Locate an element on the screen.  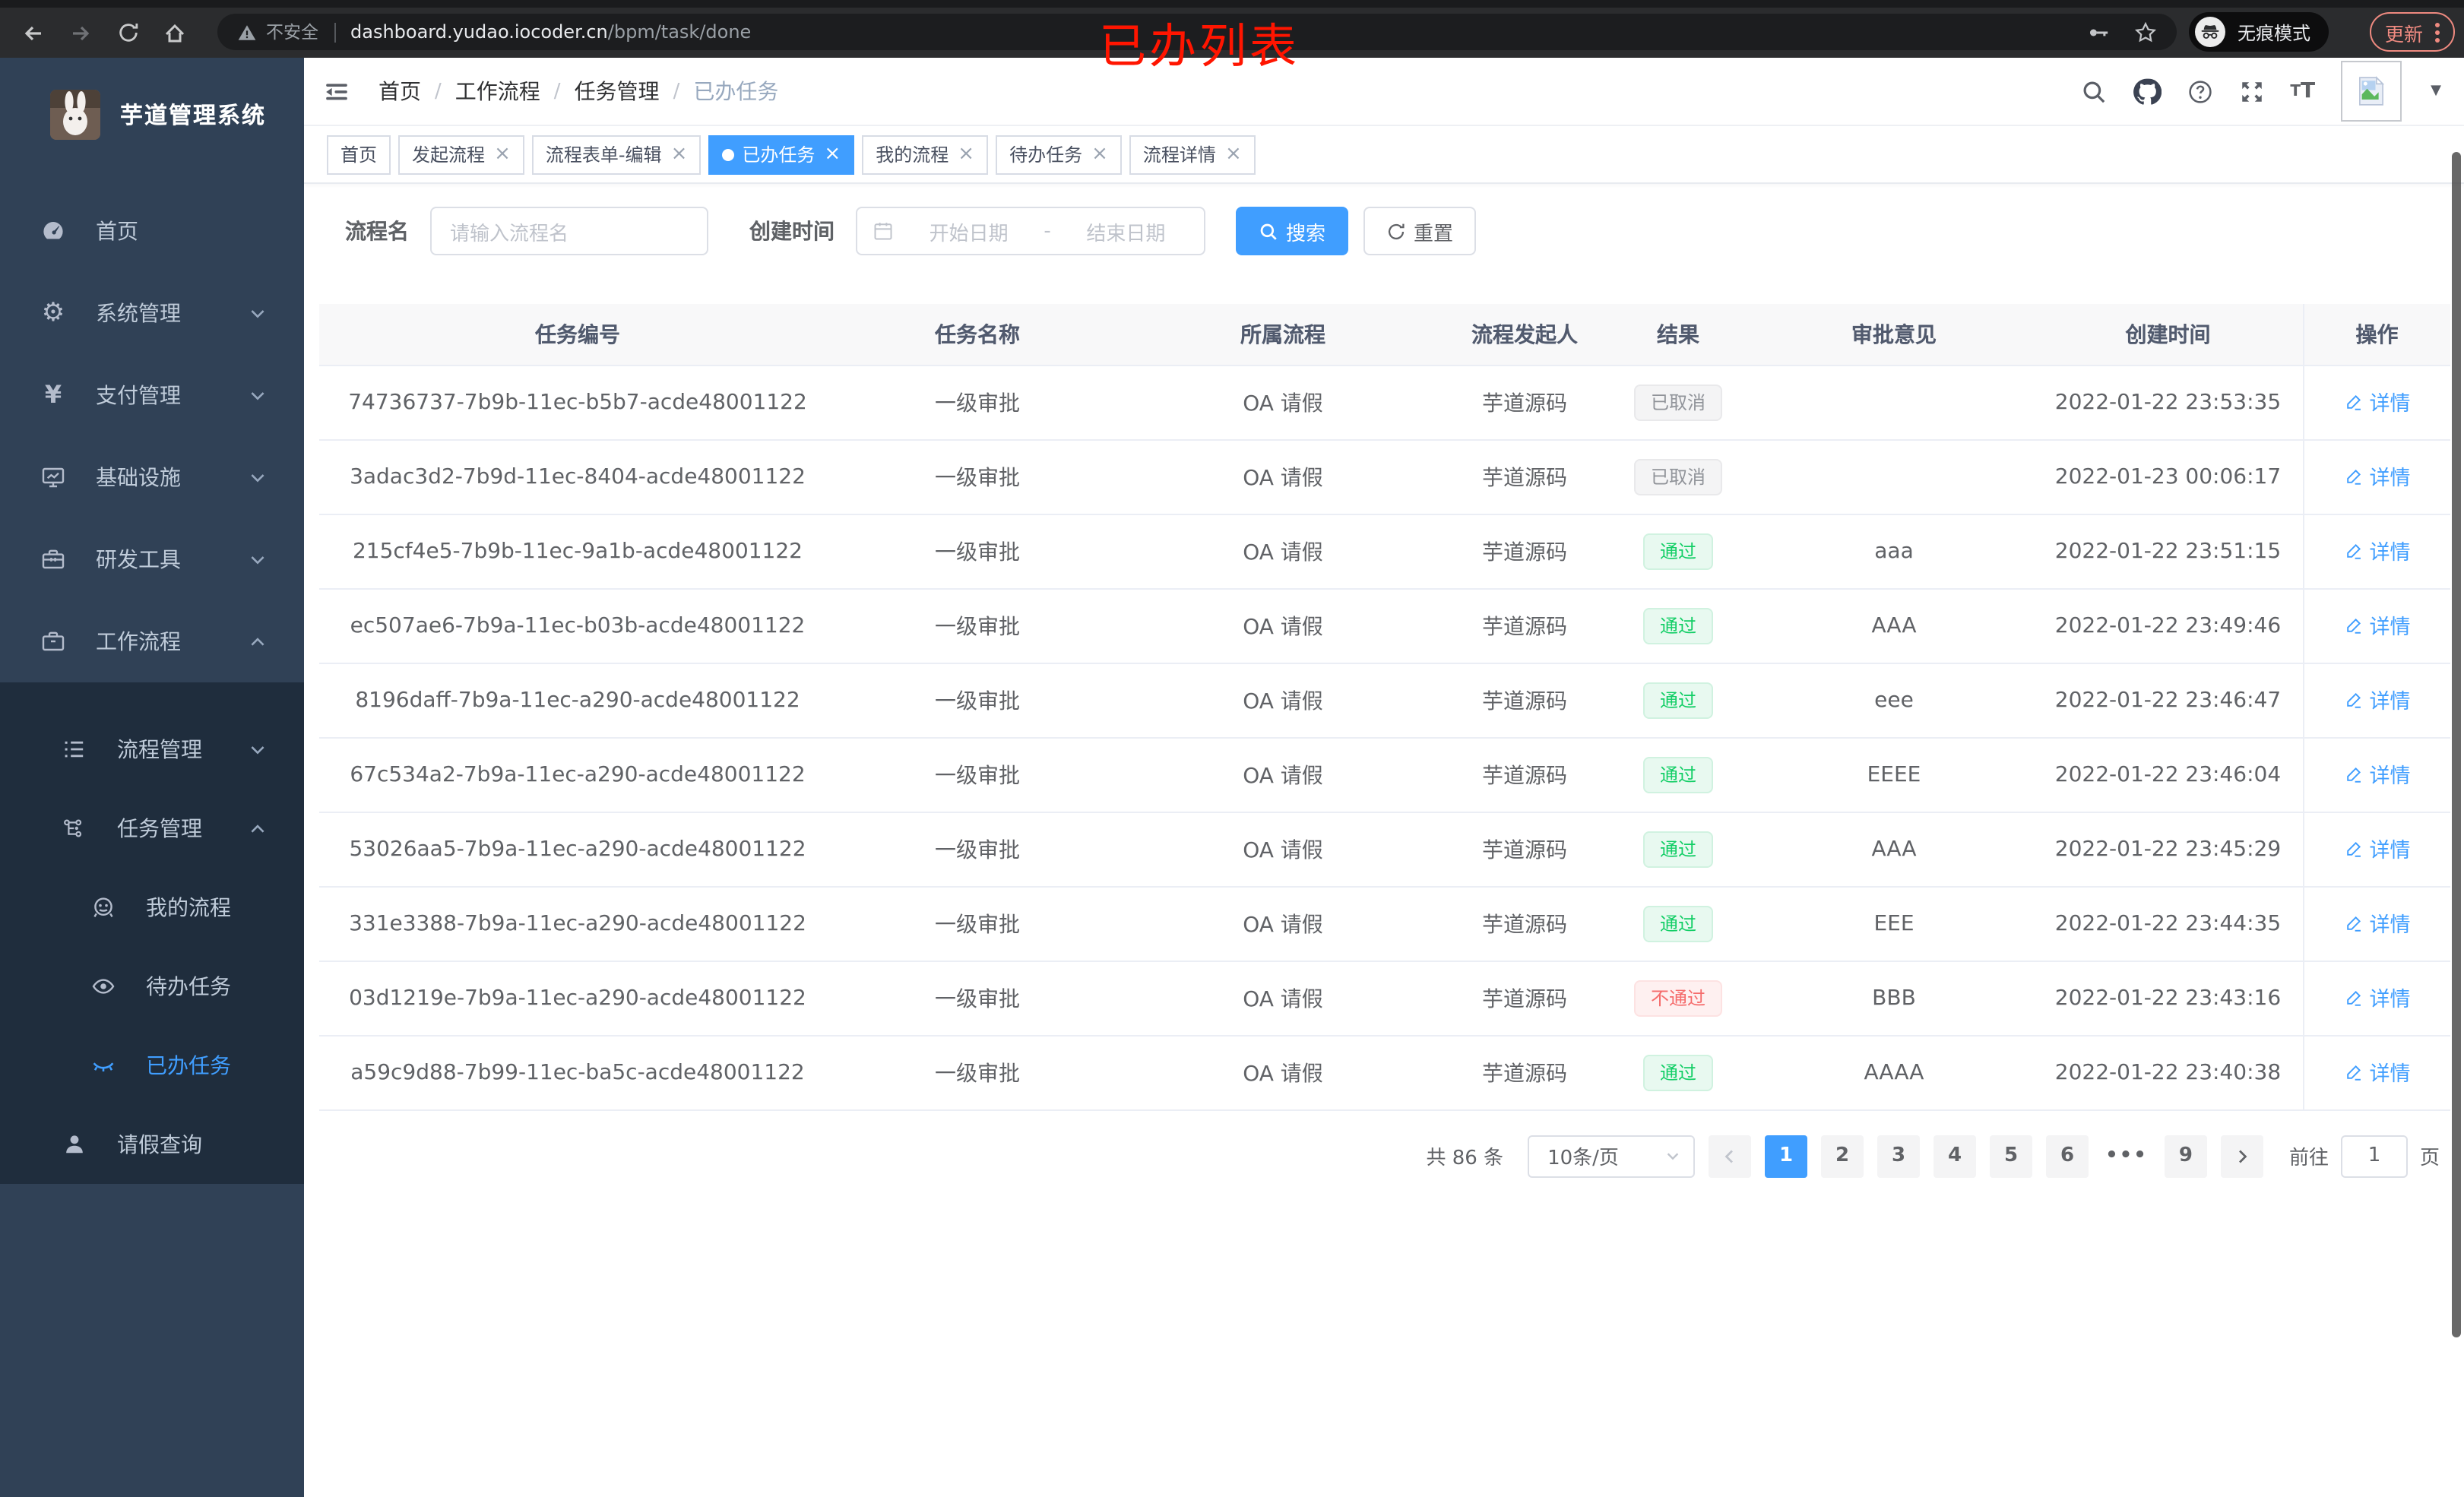
sidebar-item-流程管理: 流程管理 is located at coordinates (152, 749).